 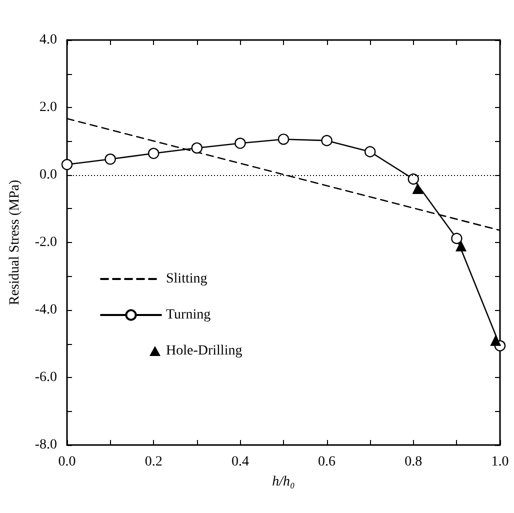 What do you see at coordinates (48, 40) in the screenshot?
I see `y-tick-label: 4.0` at bounding box center [48, 40].